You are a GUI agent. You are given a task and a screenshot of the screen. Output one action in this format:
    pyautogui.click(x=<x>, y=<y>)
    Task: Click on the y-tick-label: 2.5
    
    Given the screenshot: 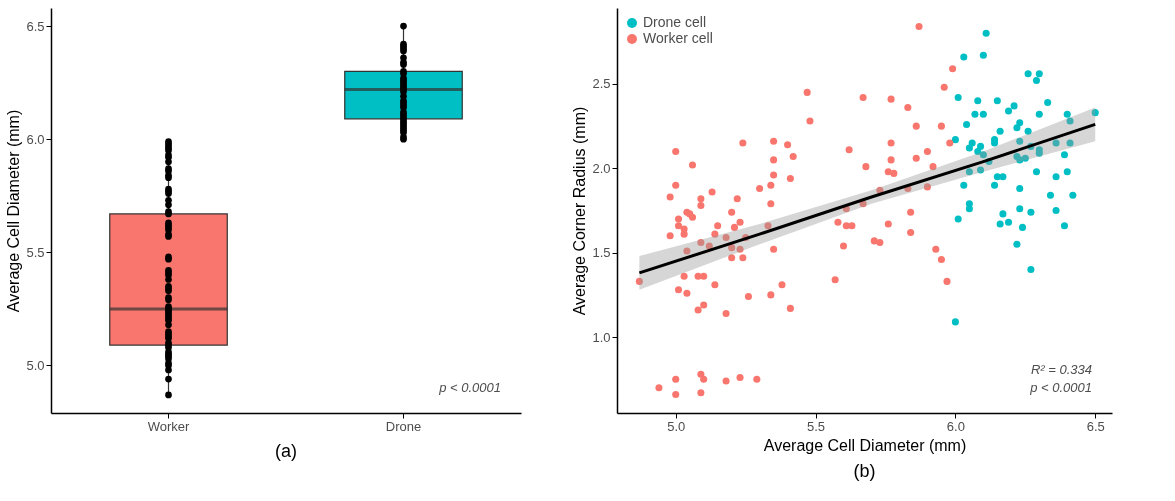 What is the action you would take?
    pyautogui.click(x=601, y=84)
    